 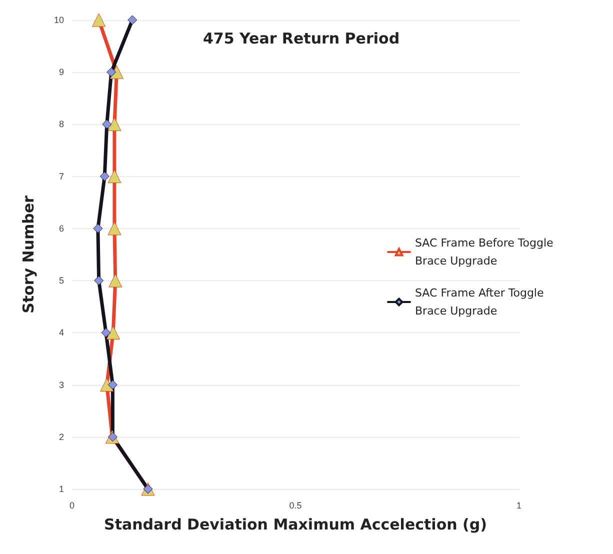 What do you see at coordinates (61, 228) in the screenshot?
I see `y-tick-label: 6` at bounding box center [61, 228].